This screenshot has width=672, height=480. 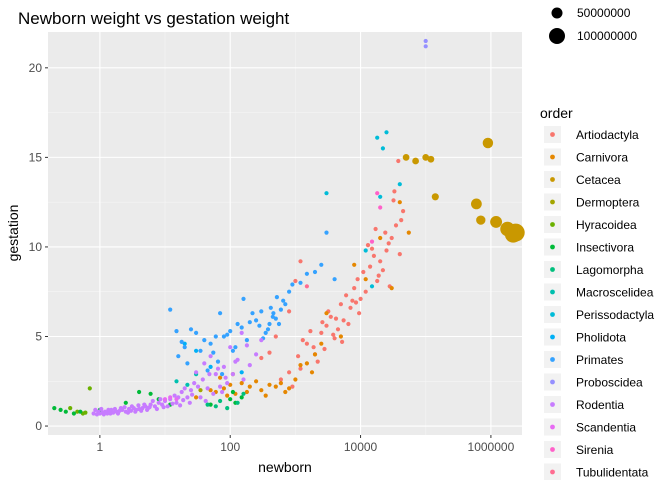 I want to click on size-legend-label: 100000000, so click(x=607, y=36).